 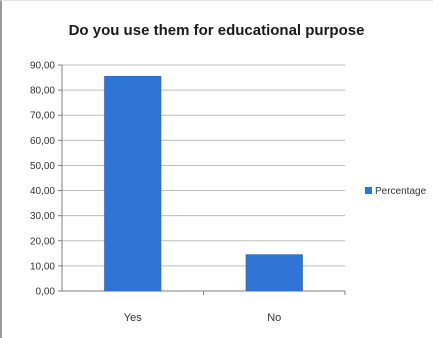 What do you see at coordinates (42, 141) in the screenshot?
I see `y-tick-label: 60,00` at bounding box center [42, 141].